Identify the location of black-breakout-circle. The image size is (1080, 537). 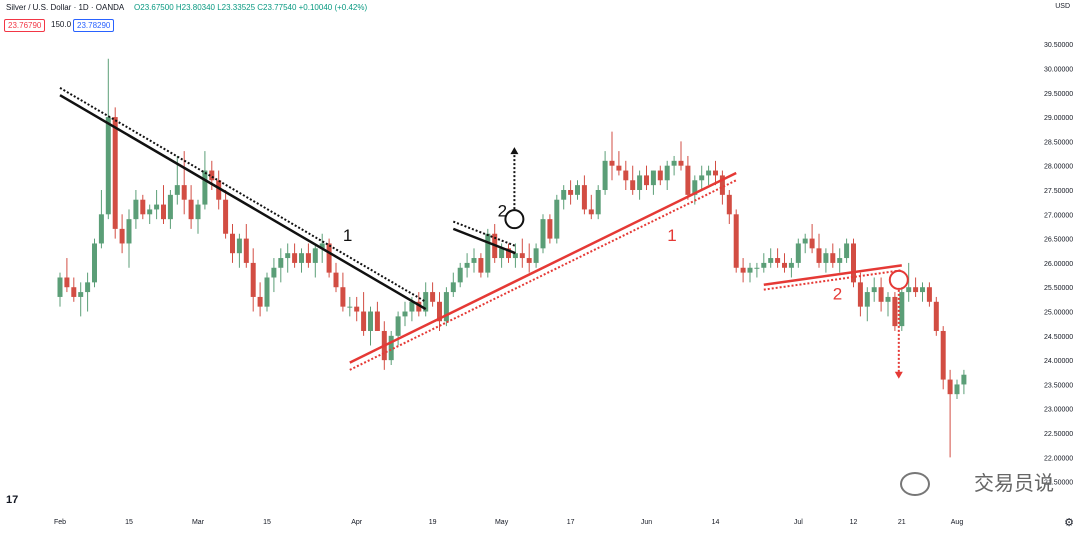
(514, 219).